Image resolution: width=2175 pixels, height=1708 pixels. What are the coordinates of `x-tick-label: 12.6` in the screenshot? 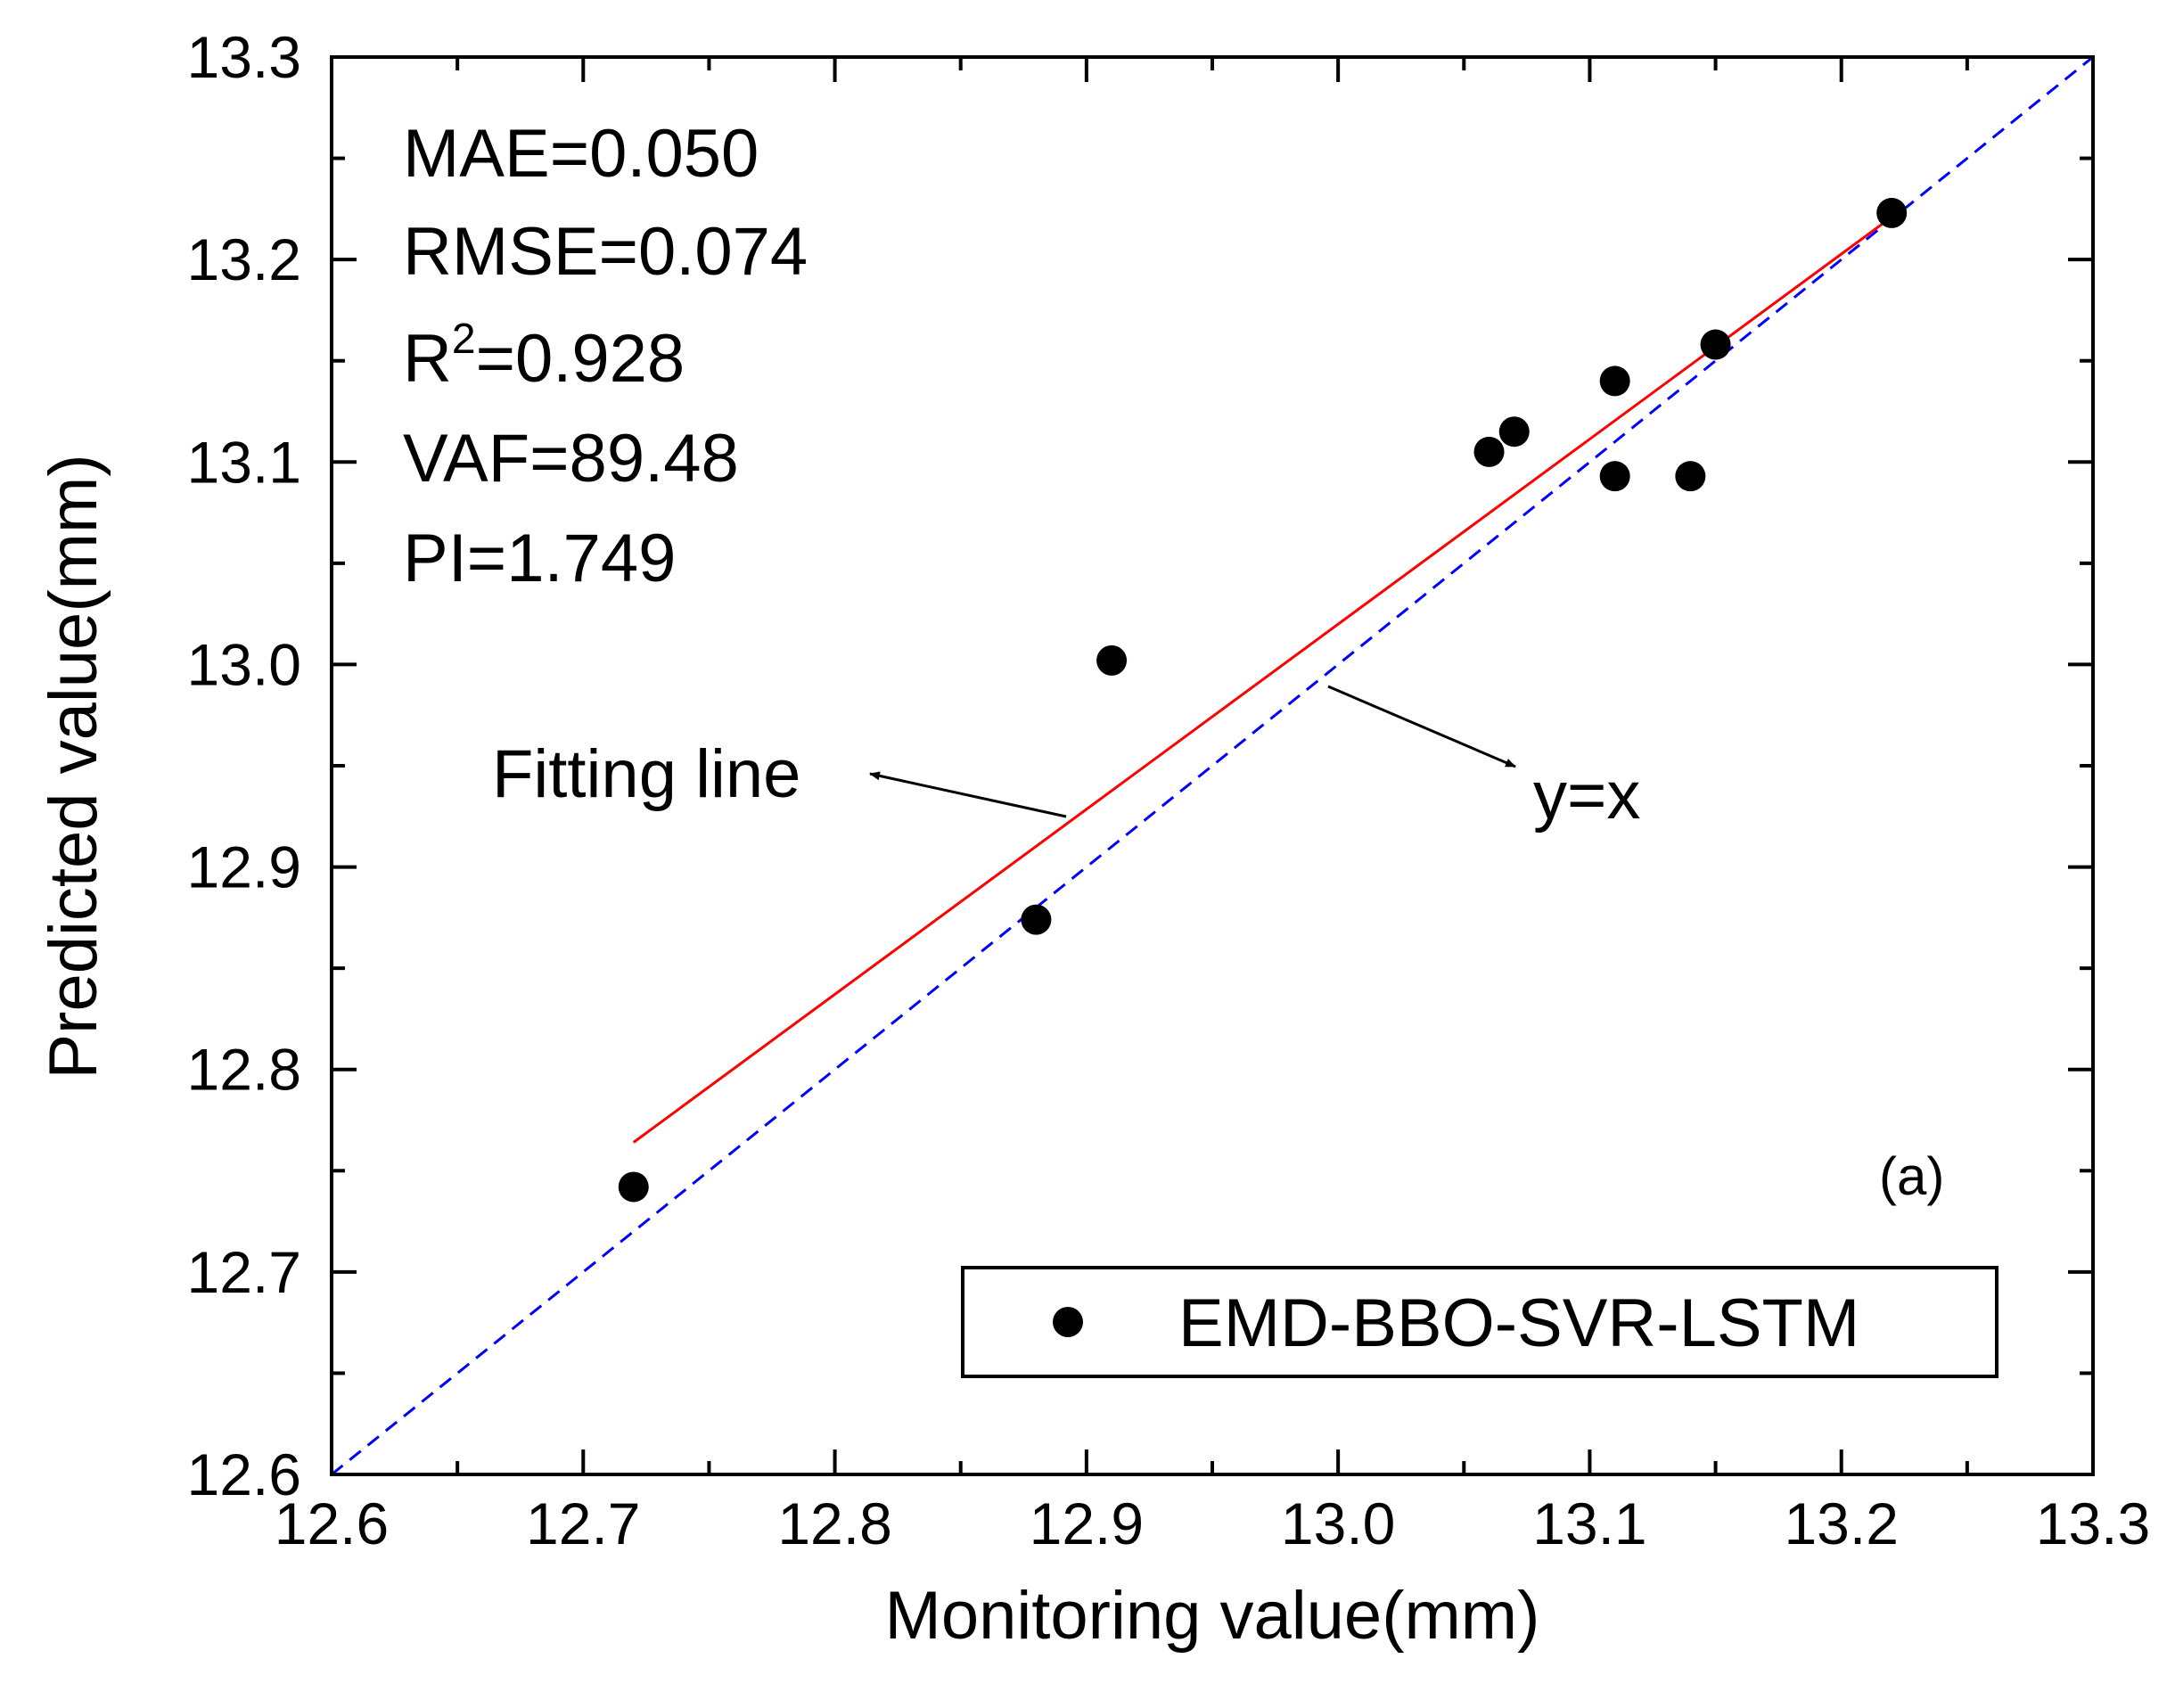 It's located at (332, 1523).